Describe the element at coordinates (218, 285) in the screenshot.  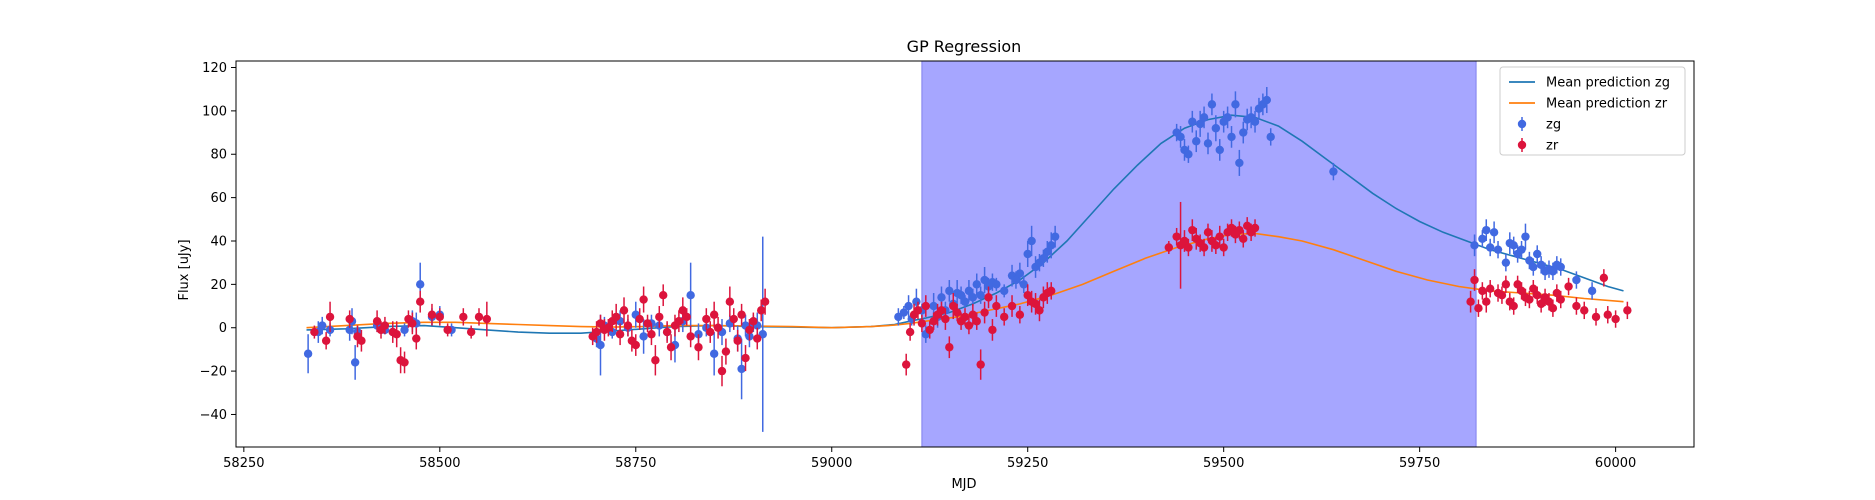
I see `y-tick-label: 20` at that location.